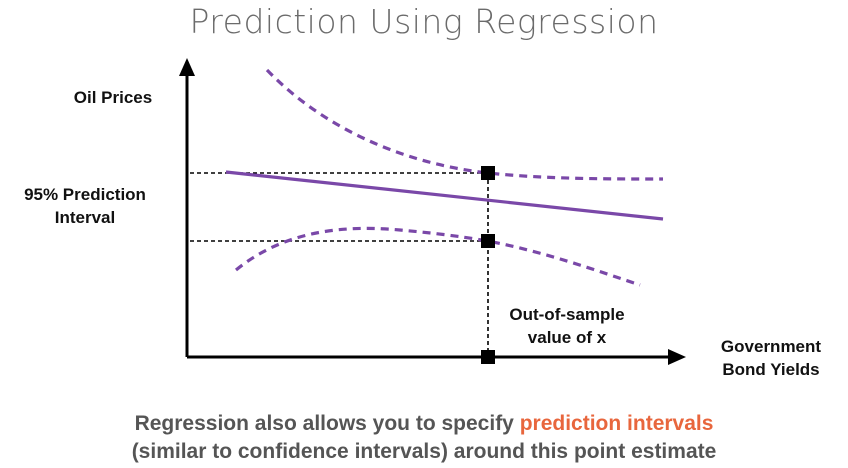  What do you see at coordinates (566, 314) in the screenshot?
I see `point-label-line1: Out-of-sample` at bounding box center [566, 314].